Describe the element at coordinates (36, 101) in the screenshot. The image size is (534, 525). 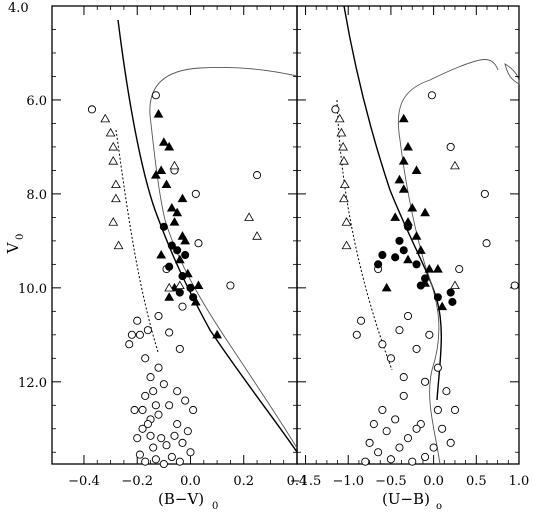
I see `y-tick-label: 6.0` at that location.